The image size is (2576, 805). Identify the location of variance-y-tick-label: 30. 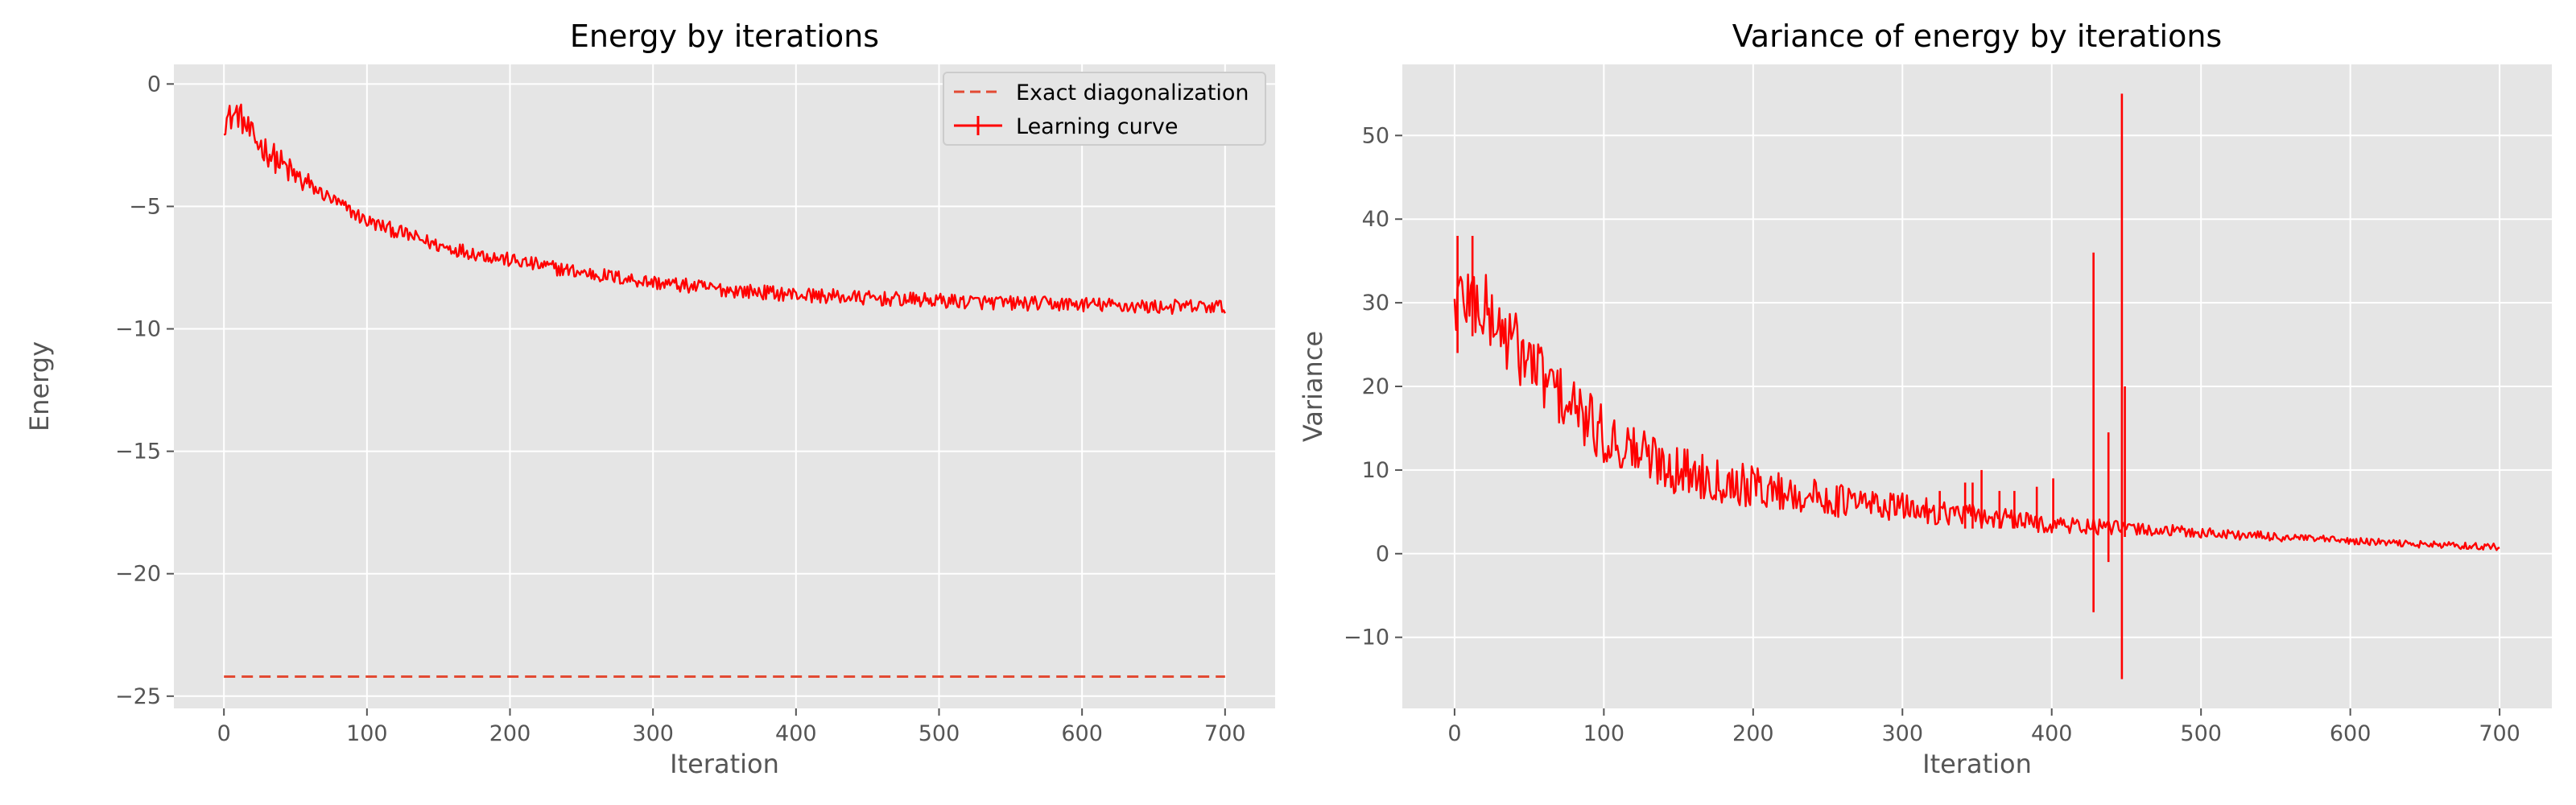
(1375, 303).